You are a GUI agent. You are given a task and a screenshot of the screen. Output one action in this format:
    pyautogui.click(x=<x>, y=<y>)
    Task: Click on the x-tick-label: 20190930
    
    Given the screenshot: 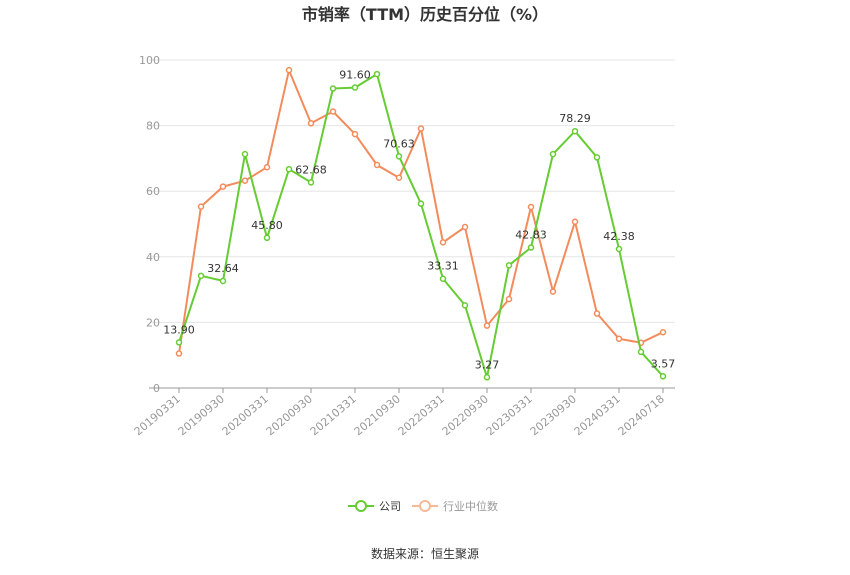 What is the action you would take?
    pyautogui.click(x=201, y=415)
    